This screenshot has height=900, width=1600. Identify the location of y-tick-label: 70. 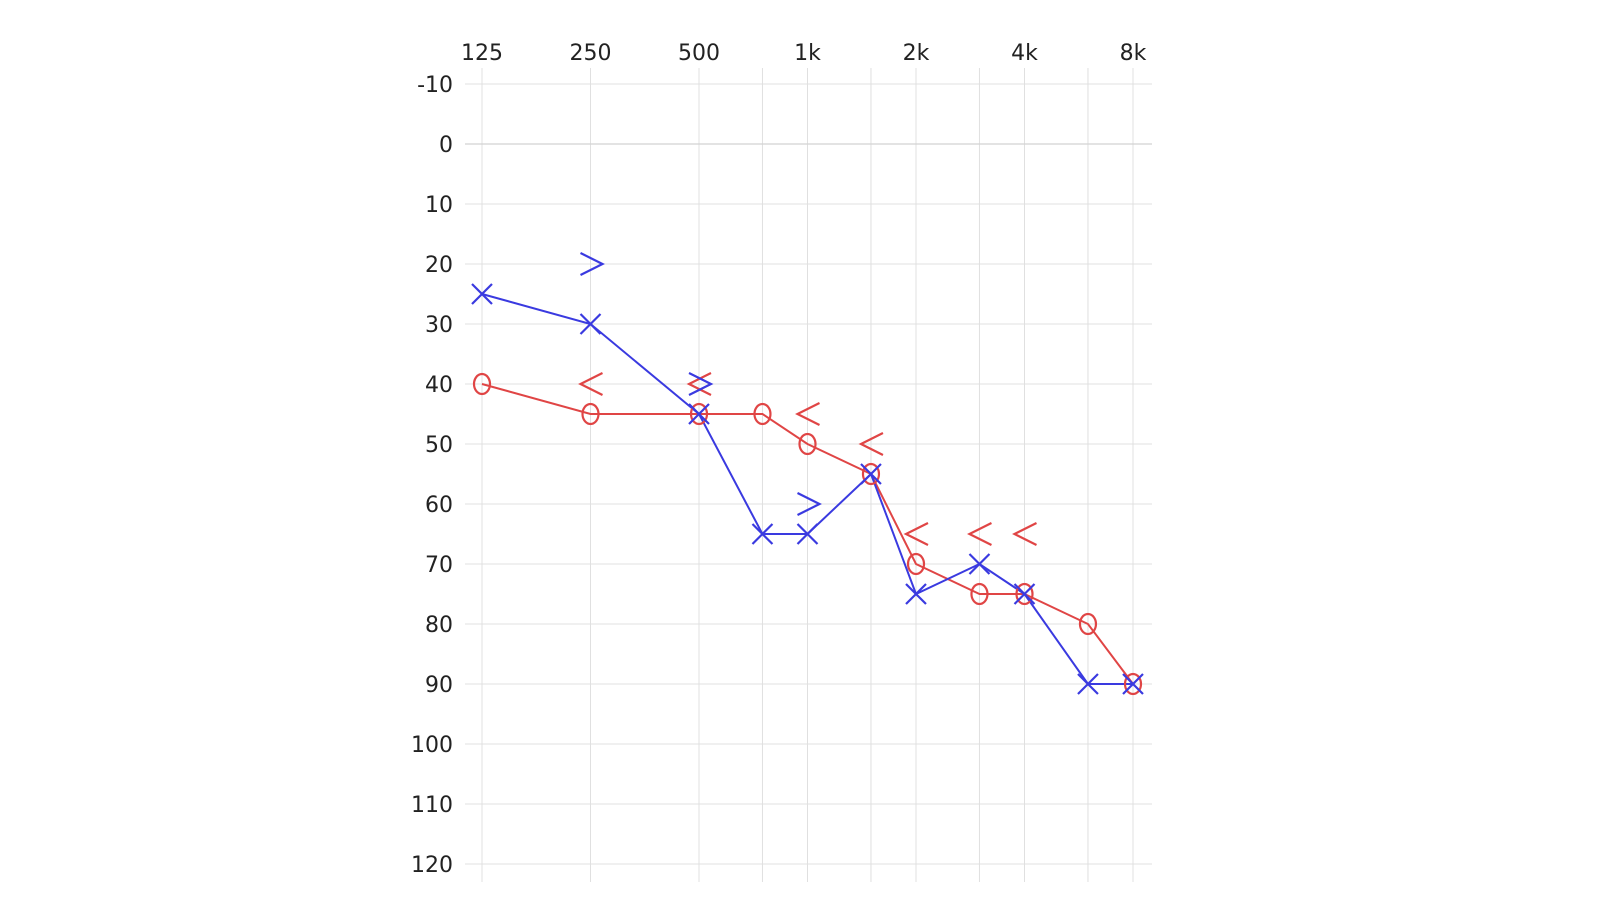
(439, 565).